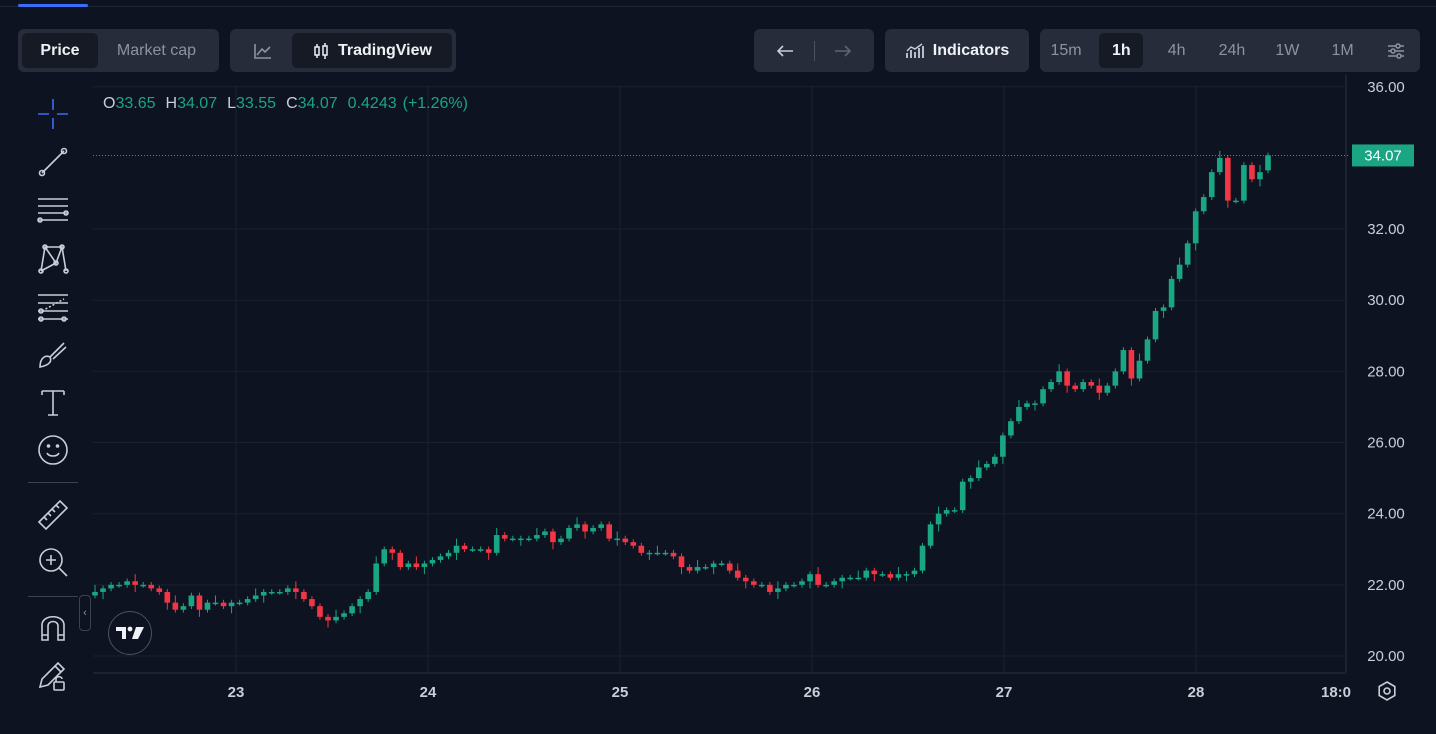 This screenshot has height=734, width=1436. Describe the element at coordinates (135, 103) in the screenshot. I see `open-value: 33.65` at that location.